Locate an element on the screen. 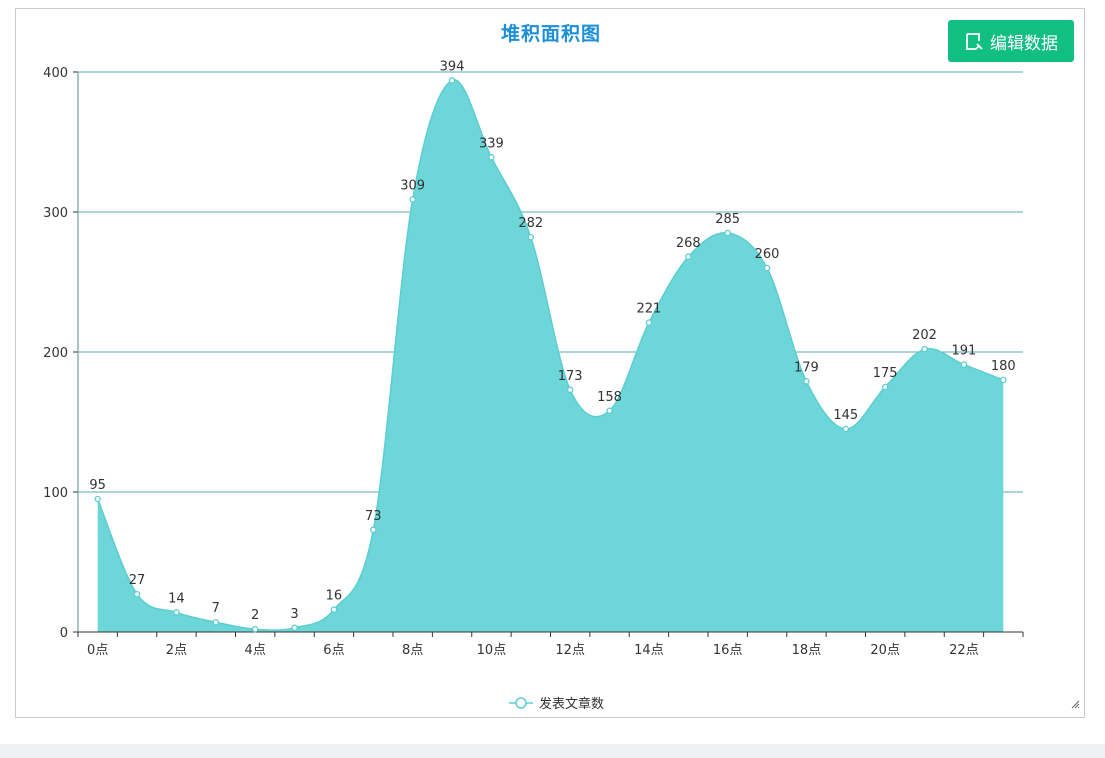 The height and width of the screenshot is (758, 1105). data-label: 179 is located at coordinates (806, 367).